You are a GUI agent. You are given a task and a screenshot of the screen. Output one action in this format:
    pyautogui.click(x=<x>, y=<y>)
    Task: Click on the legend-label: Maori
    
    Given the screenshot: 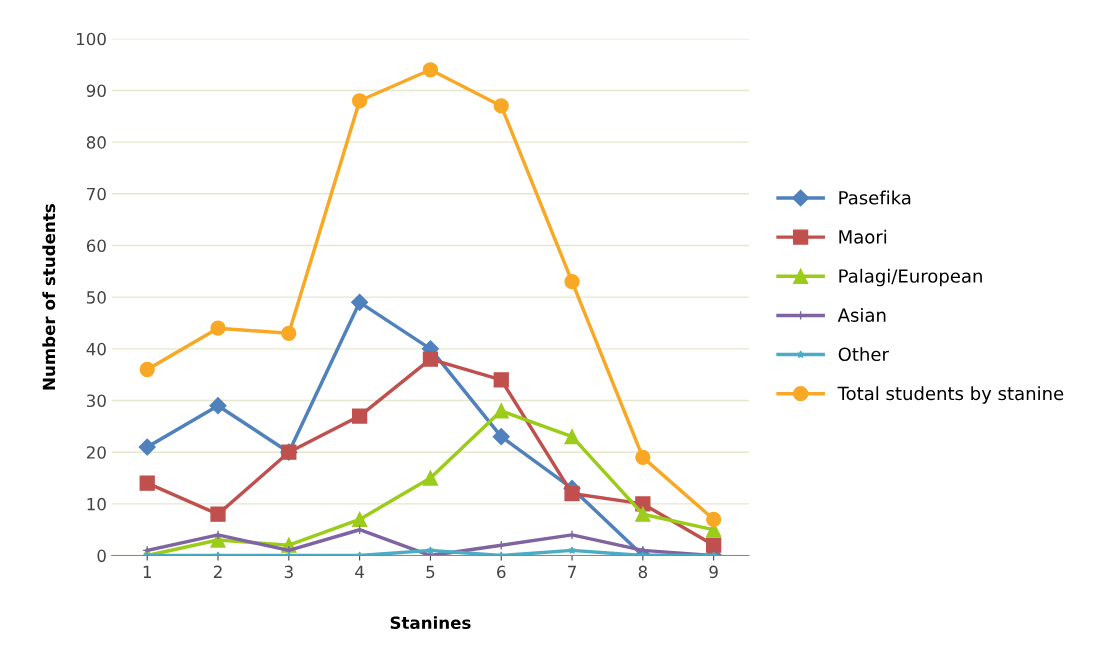 What is the action you would take?
    pyautogui.click(x=863, y=236)
    